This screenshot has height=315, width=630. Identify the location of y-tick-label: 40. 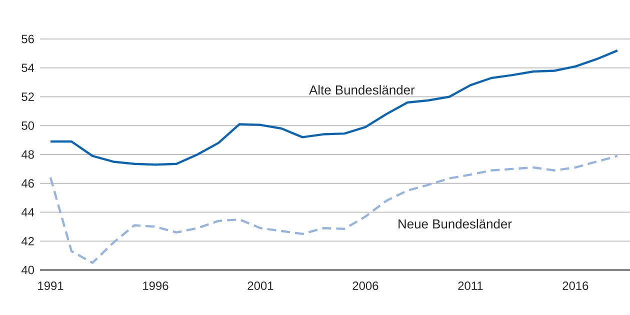
(27, 270).